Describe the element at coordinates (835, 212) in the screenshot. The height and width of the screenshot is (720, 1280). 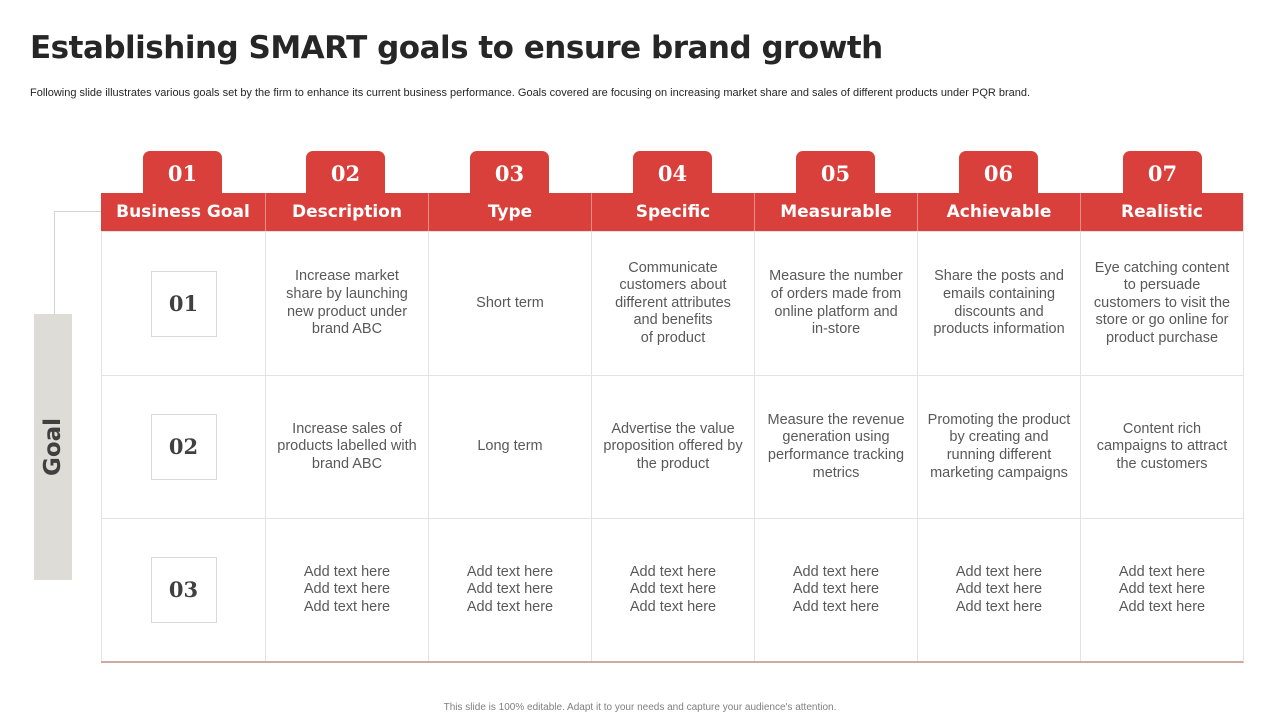
I see `header-measurable: Measurable` at that location.